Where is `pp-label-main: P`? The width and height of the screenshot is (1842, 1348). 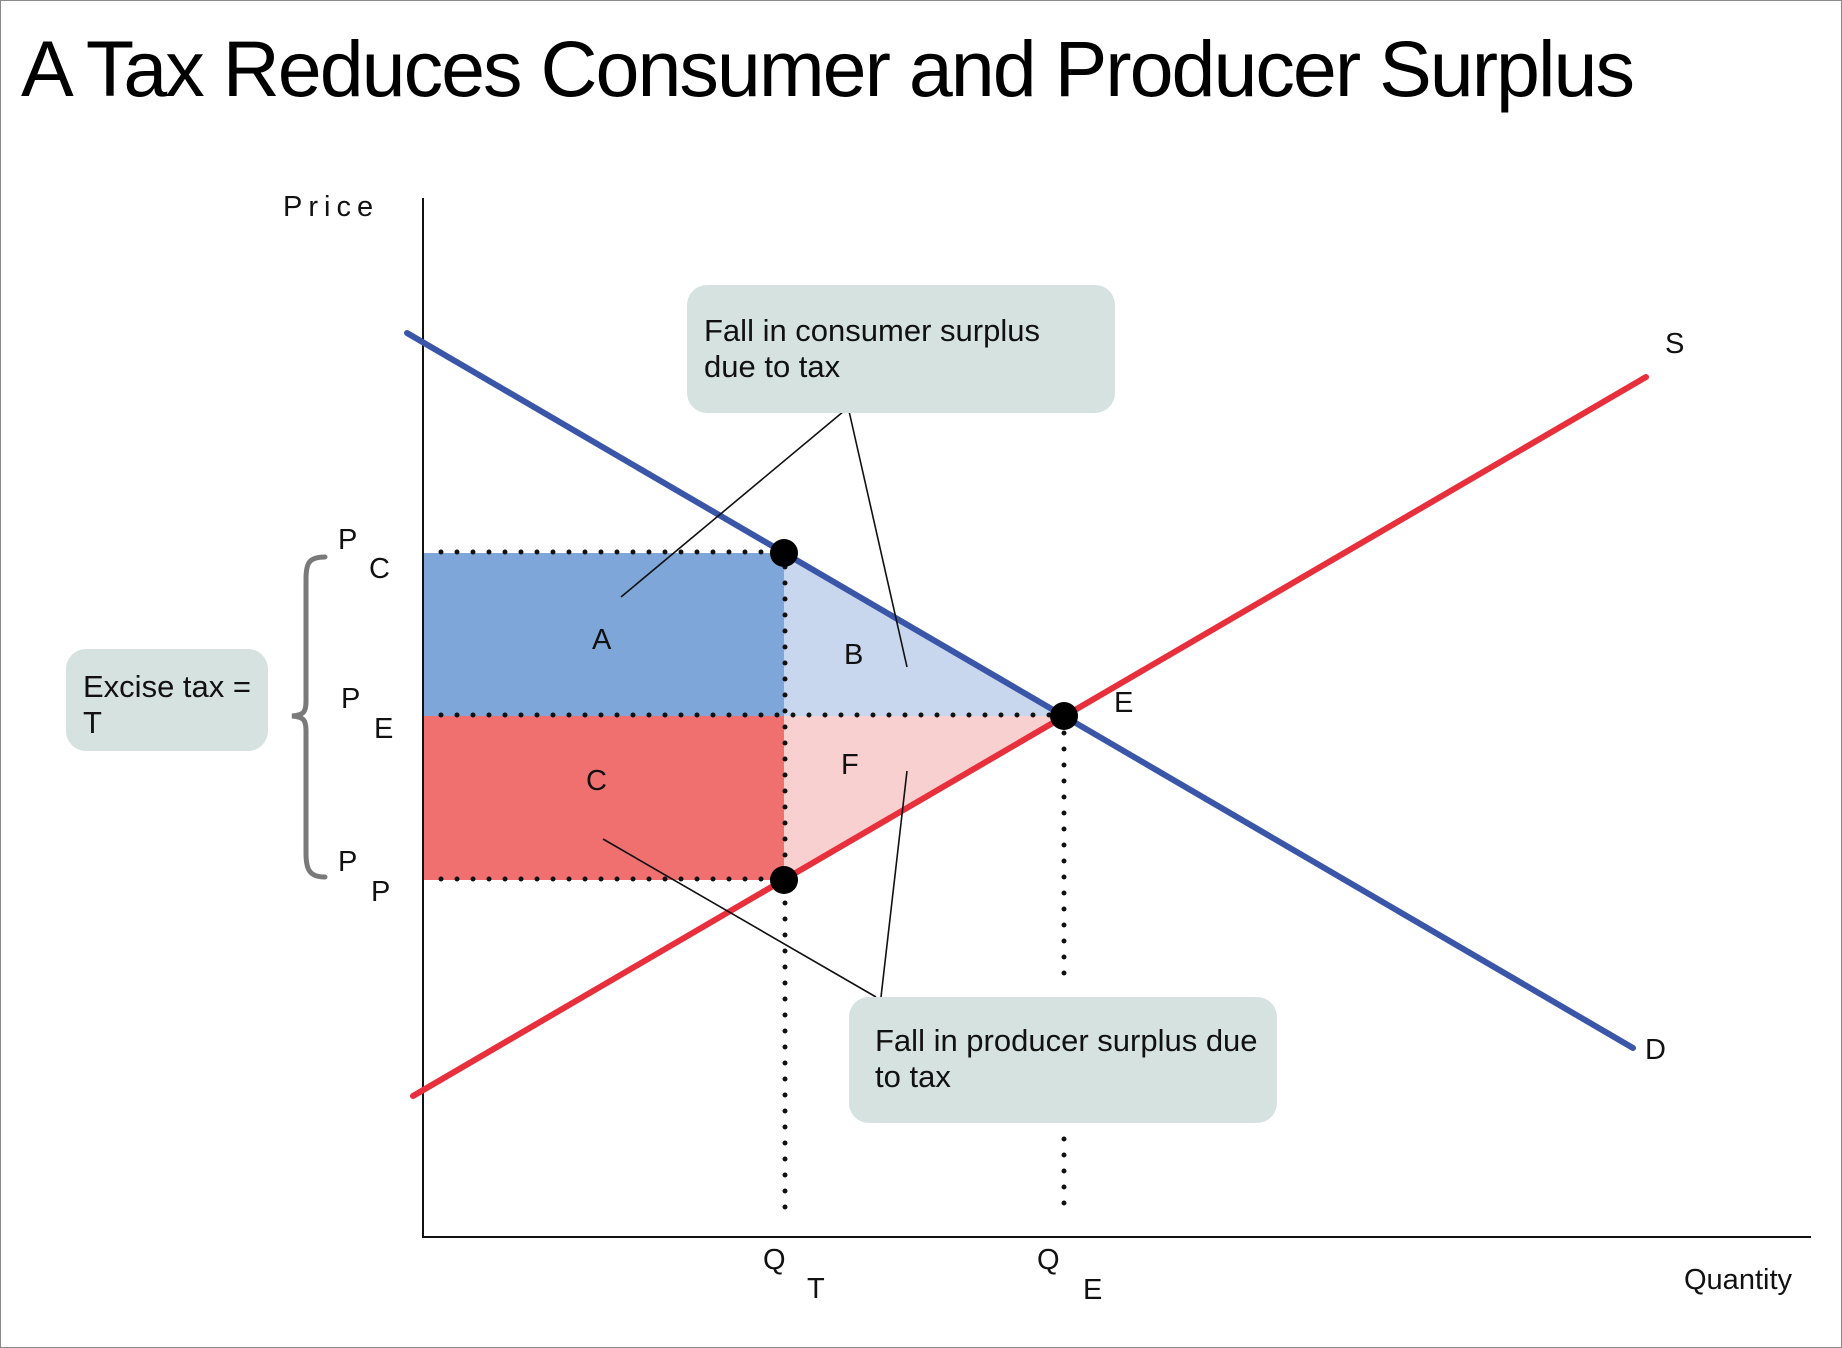 pp-label-main: P is located at coordinates (347, 862).